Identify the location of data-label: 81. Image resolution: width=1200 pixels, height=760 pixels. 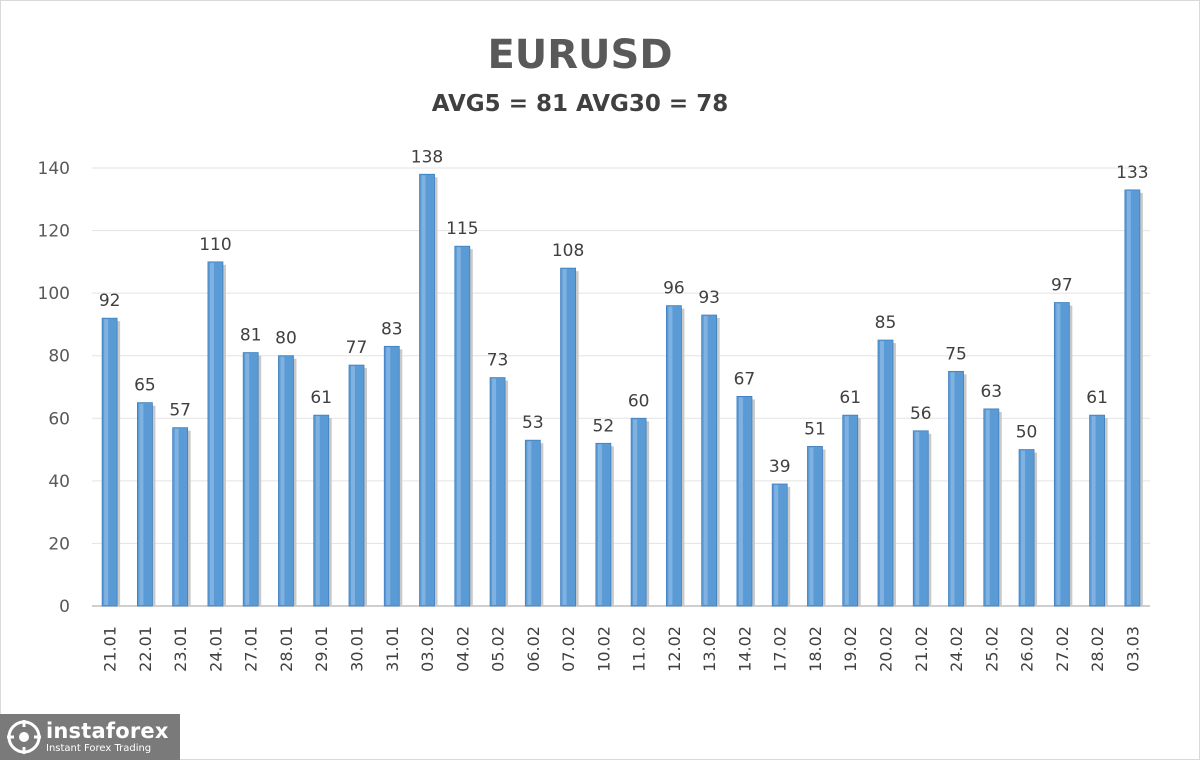
(251, 336).